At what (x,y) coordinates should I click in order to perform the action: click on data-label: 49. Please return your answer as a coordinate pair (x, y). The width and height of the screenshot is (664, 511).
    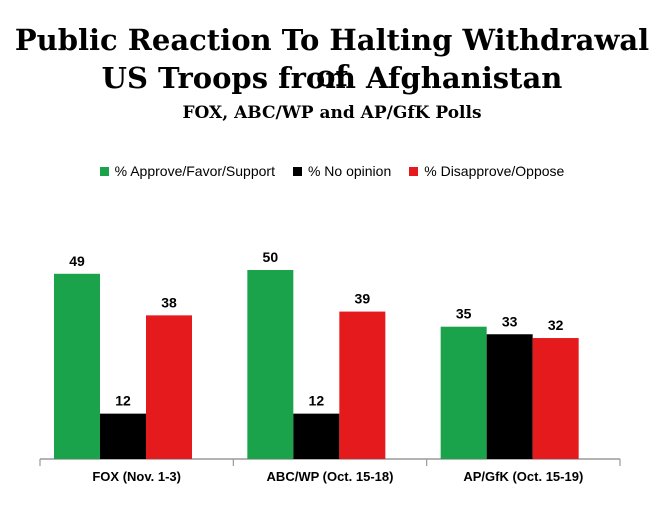
    Looking at the image, I should click on (77, 261).